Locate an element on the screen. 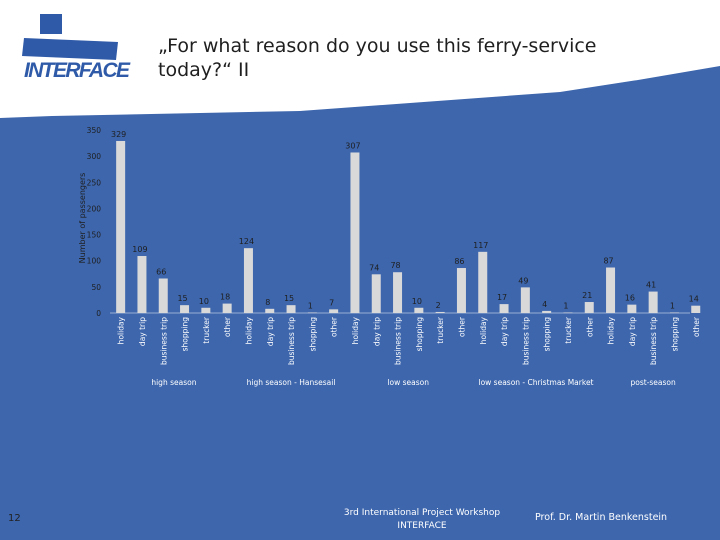 This screenshot has width=720, height=540. data-label: 87 is located at coordinates (608, 261).